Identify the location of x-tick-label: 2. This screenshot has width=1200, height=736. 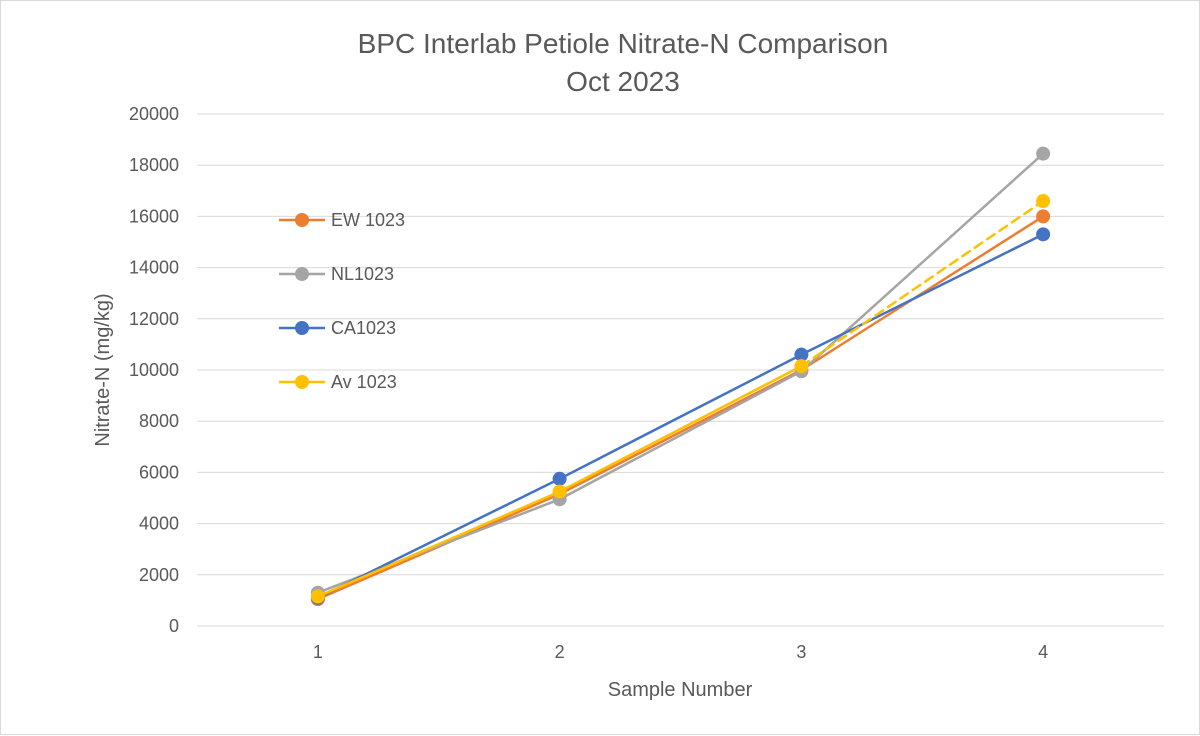
(560, 652).